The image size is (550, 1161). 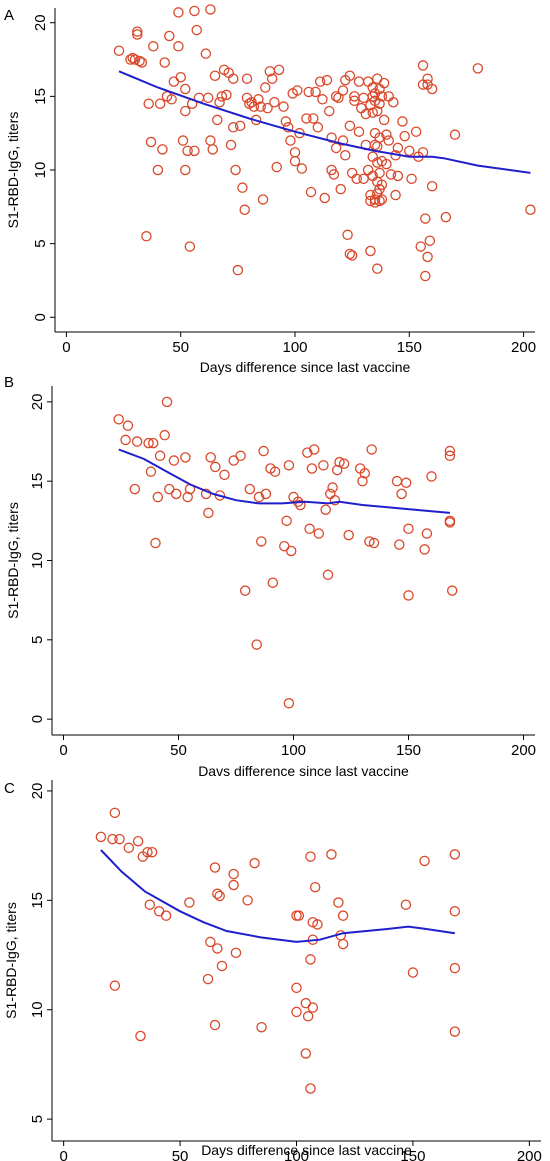 I want to click on y-tick-label: 5, so click(x=40, y=243).